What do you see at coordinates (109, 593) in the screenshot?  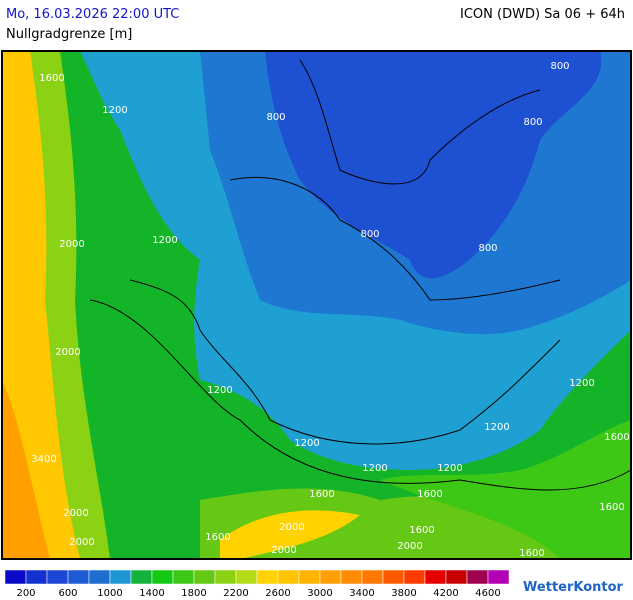 I see `legend-label: 1000` at bounding box center [109, 593].